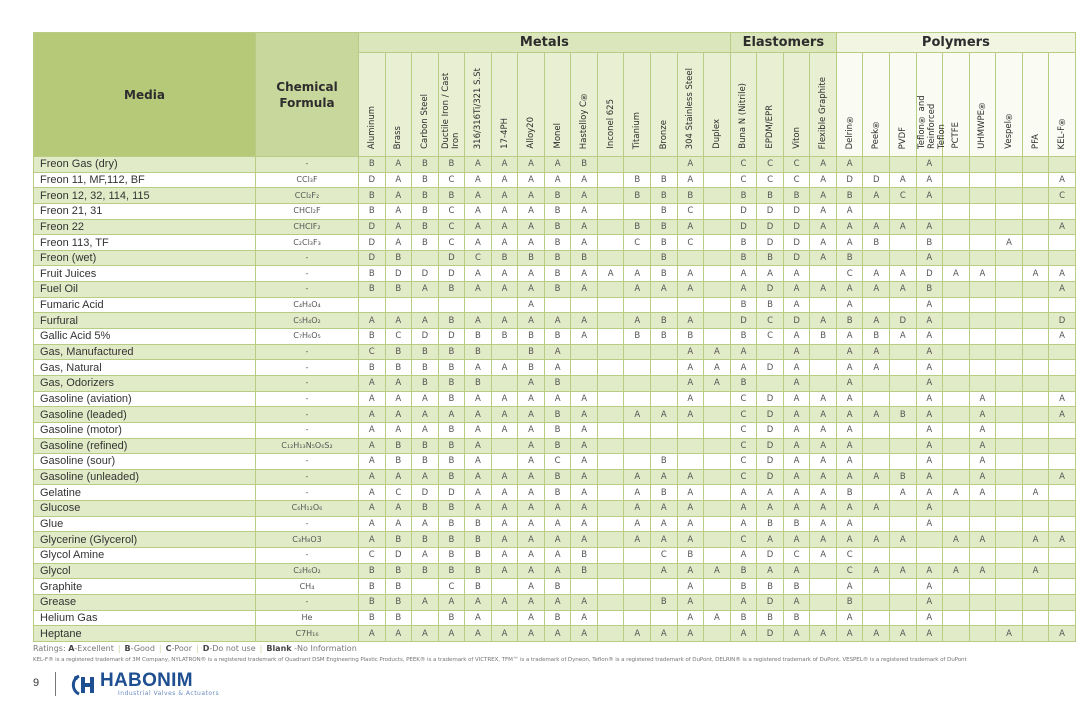 The width and height of the screenshot is (1090, 712). Describe the element at coordinates (144, 633) in the screenshot. I see `media-name: Heptane` at that location.